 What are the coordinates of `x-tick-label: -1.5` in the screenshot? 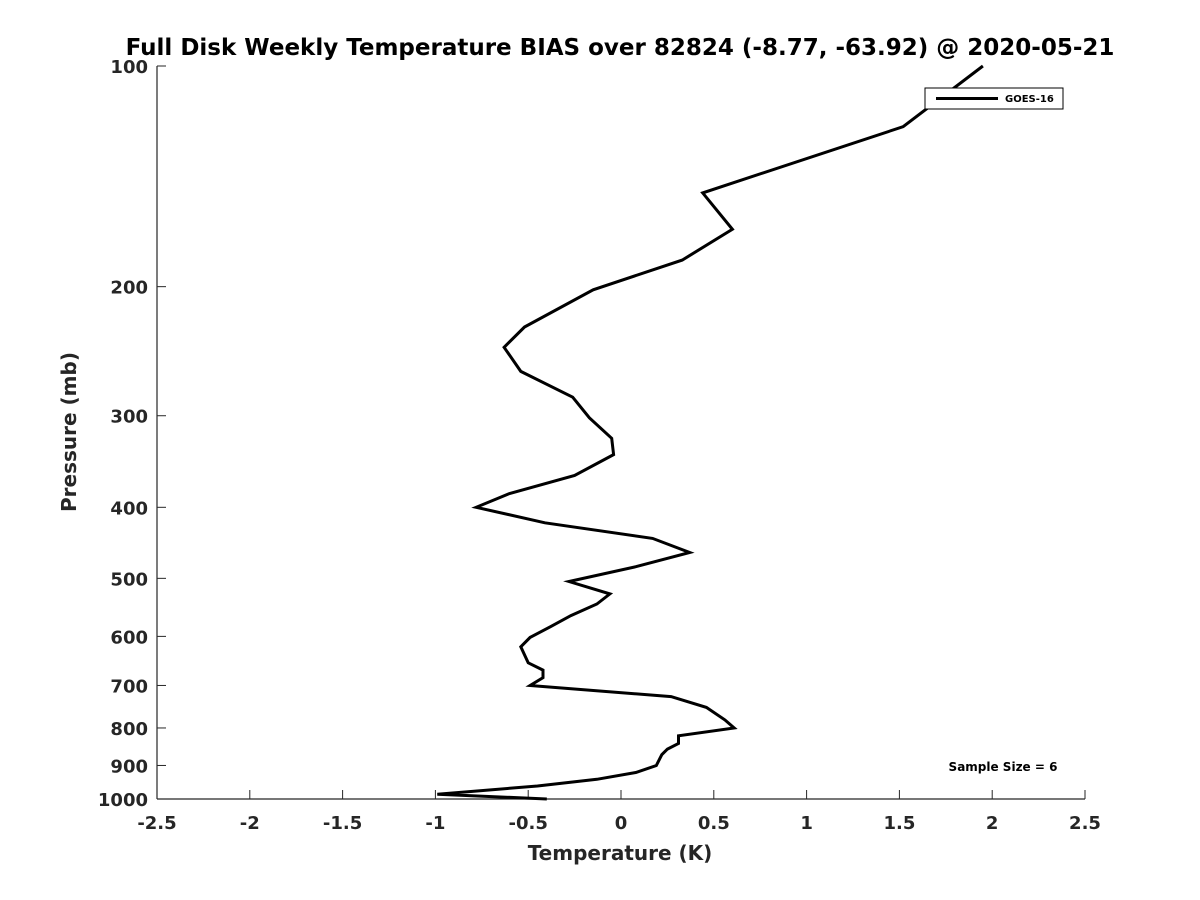 It's located at (342, 823).